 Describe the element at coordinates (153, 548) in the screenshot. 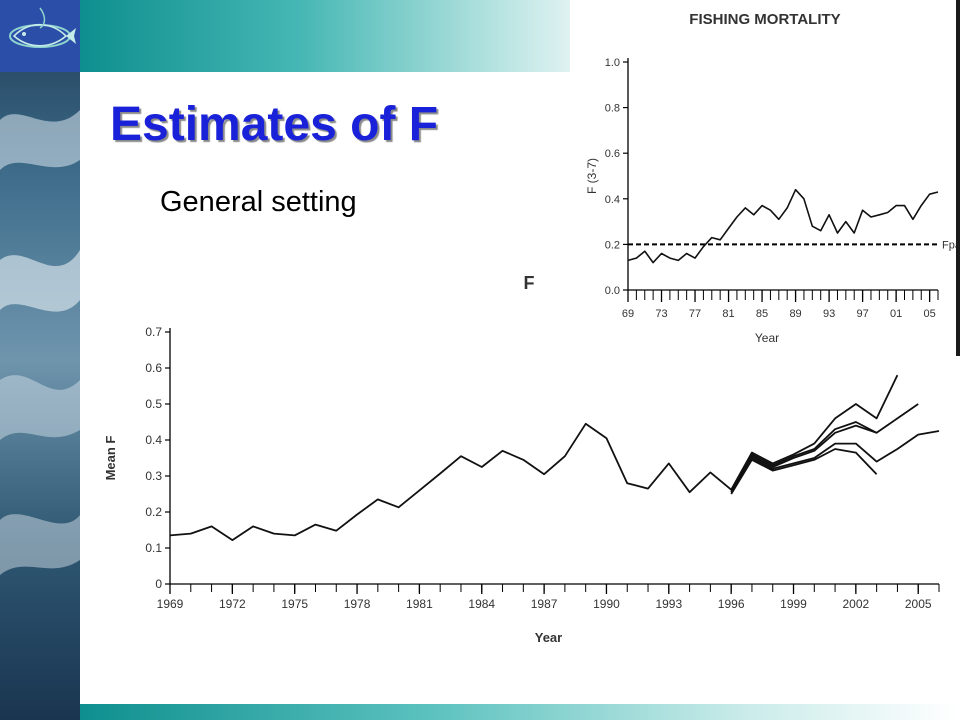

I see `y-tick-label: 0.1` at that location.